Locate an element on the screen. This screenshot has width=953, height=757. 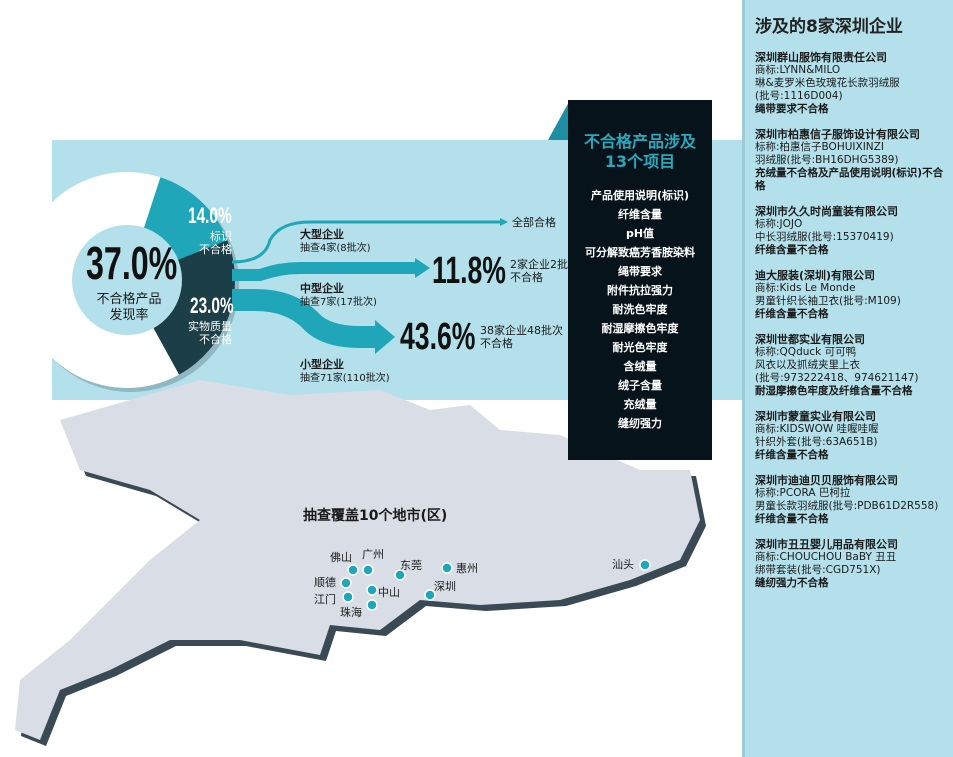
company-name: 深圳市丑丑婴儿用品有限公司 is located at coordinates (826, 544).